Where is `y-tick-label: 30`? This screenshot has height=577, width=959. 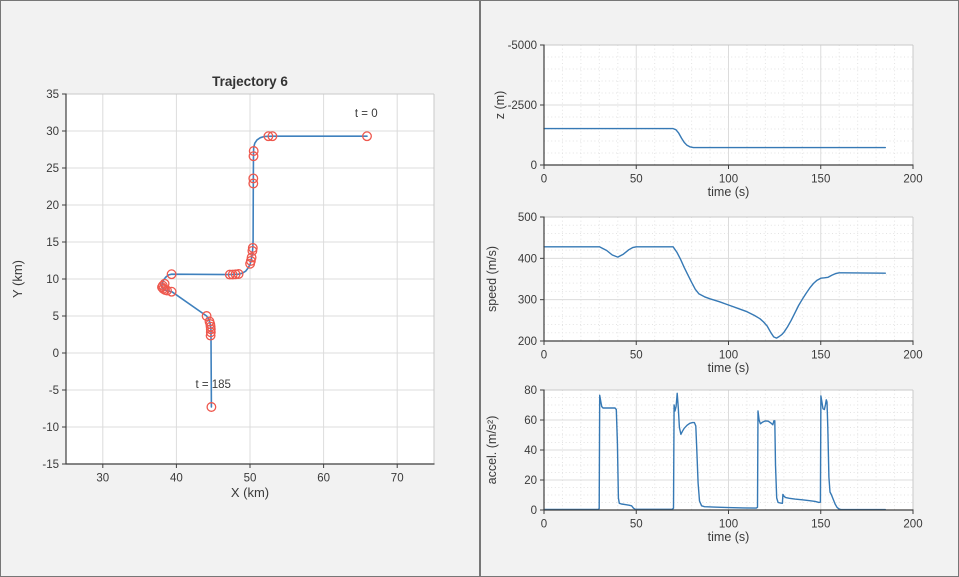
y-tick-label: 30 is located at coordinates (52, 132).